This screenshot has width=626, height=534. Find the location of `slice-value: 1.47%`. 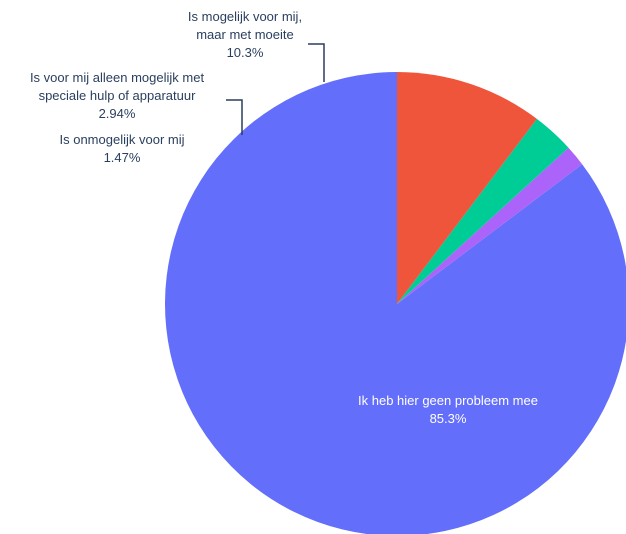

slice-value: 1.47% is located at coordinates (122, 157).